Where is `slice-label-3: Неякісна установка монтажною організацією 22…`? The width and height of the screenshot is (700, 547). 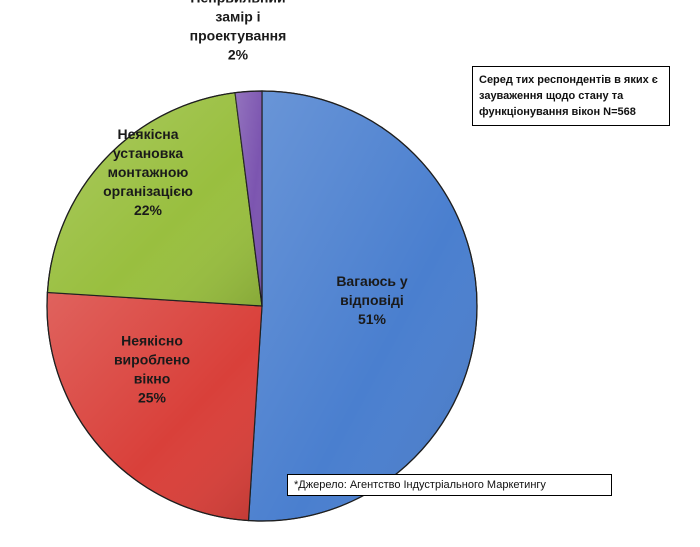 slice-label-3: Неякісна установка монтажною організацією 22… is located at coordinates (148, 172).